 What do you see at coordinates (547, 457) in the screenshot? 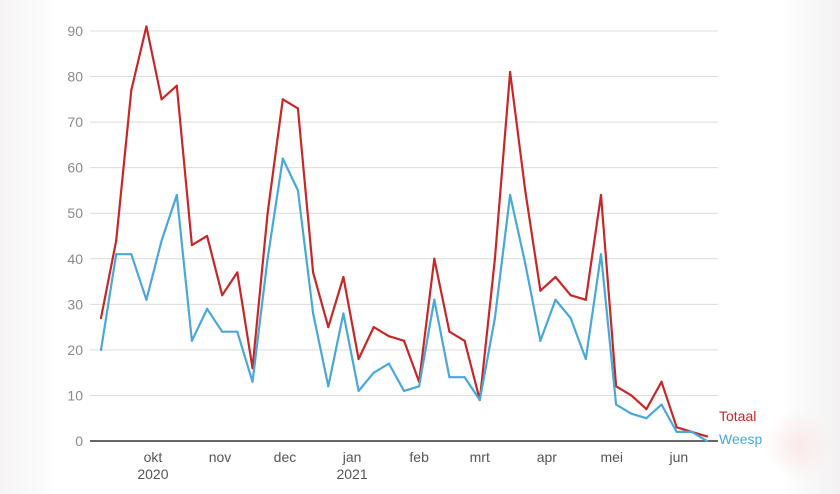
I see `x-tick-label: apr` at bounding box center [547, 457].